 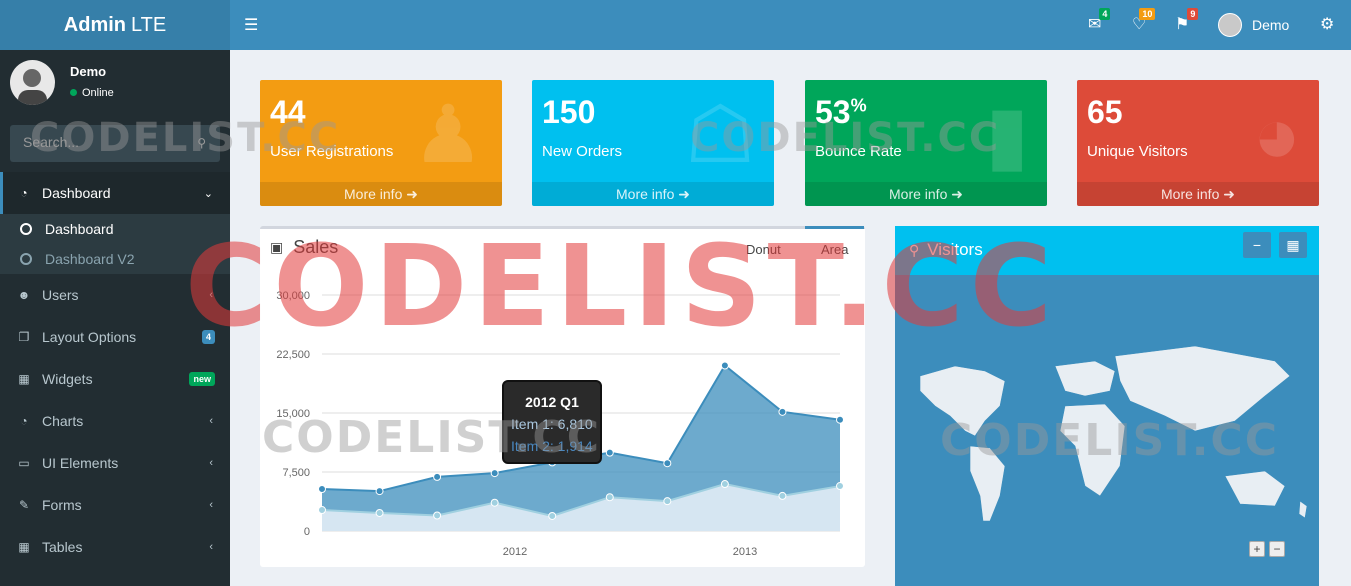 I want to click on sidebar-item-users: ☻ Users ‹, so click(x=115, y=295).